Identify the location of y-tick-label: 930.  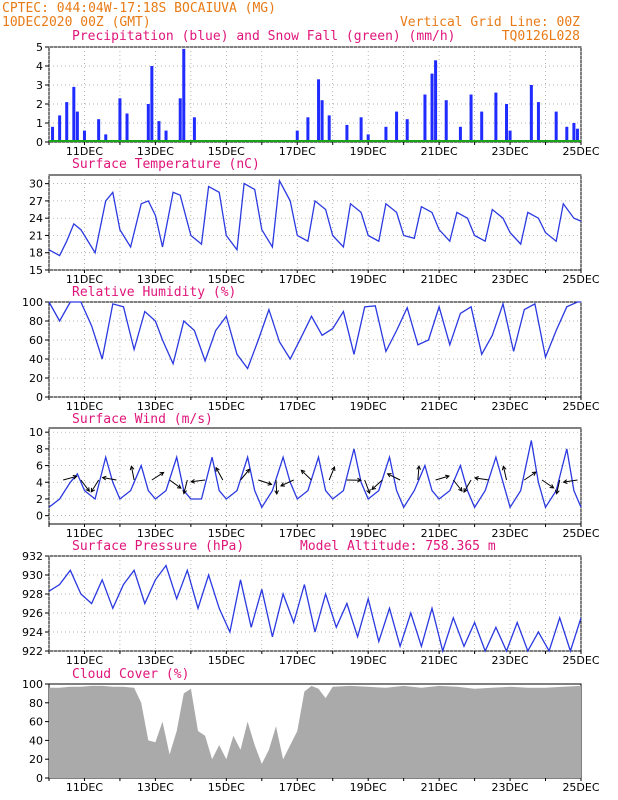
(32, 575).